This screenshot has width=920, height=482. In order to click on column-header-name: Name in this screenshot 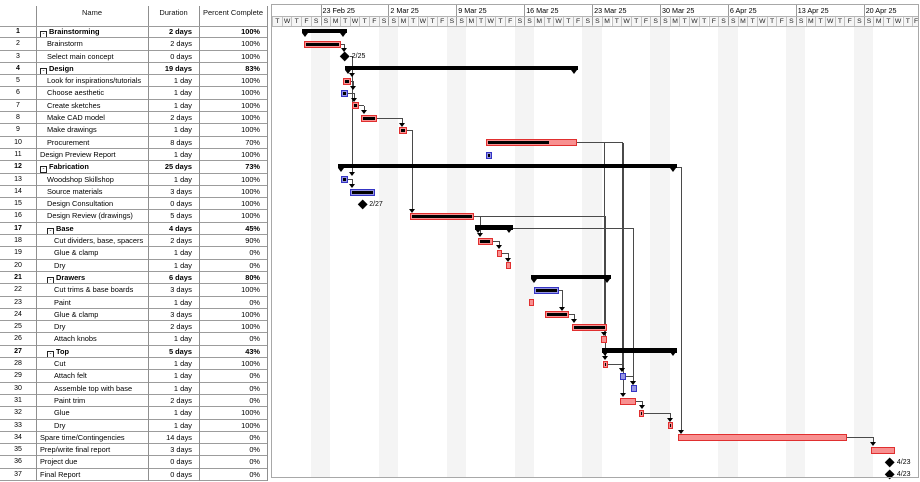, I will do `click(91, 12)`.